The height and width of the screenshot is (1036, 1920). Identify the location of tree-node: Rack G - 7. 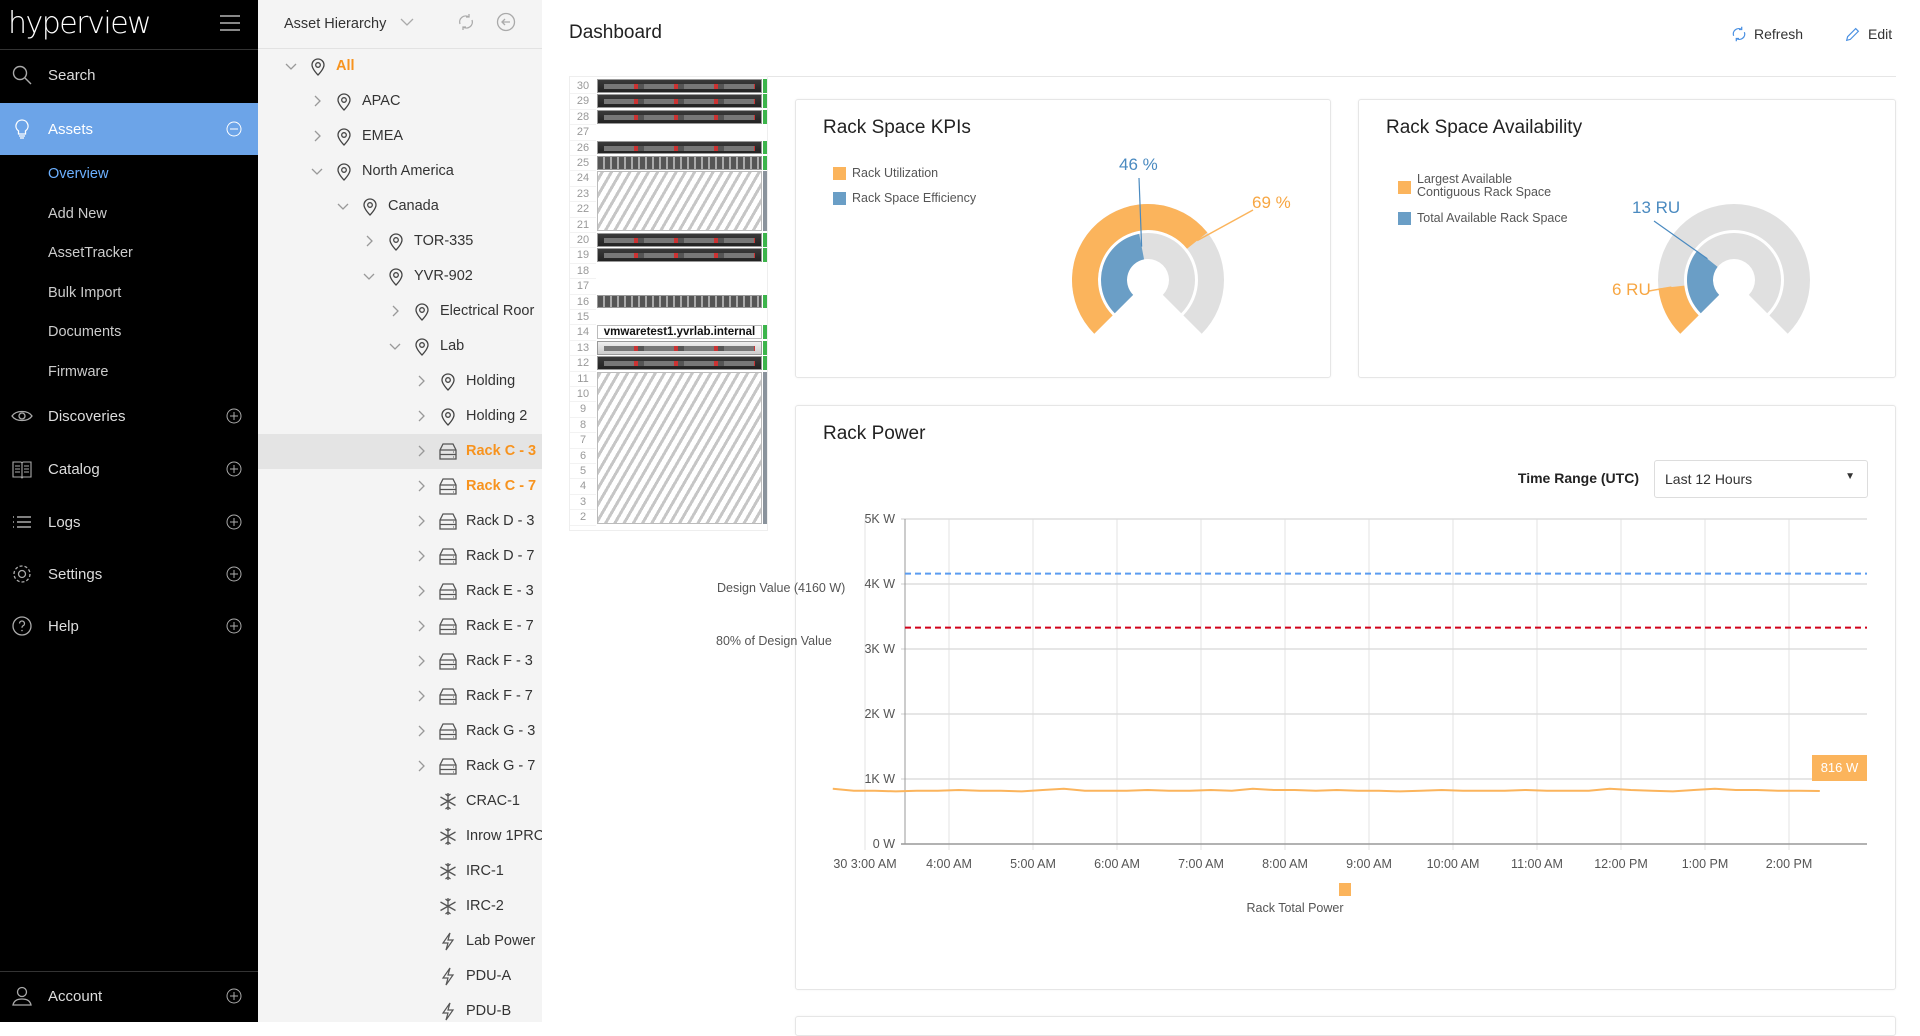
(400, 766).